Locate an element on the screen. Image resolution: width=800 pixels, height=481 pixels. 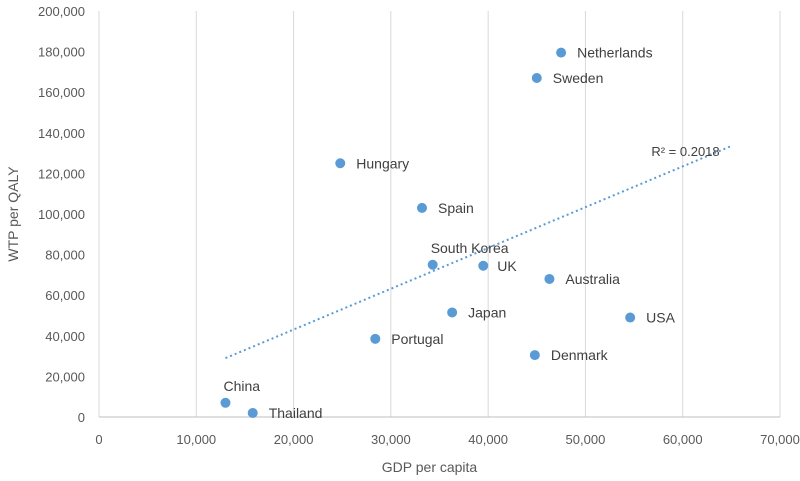
point-label: Japan is located at coordinates (487, 312).